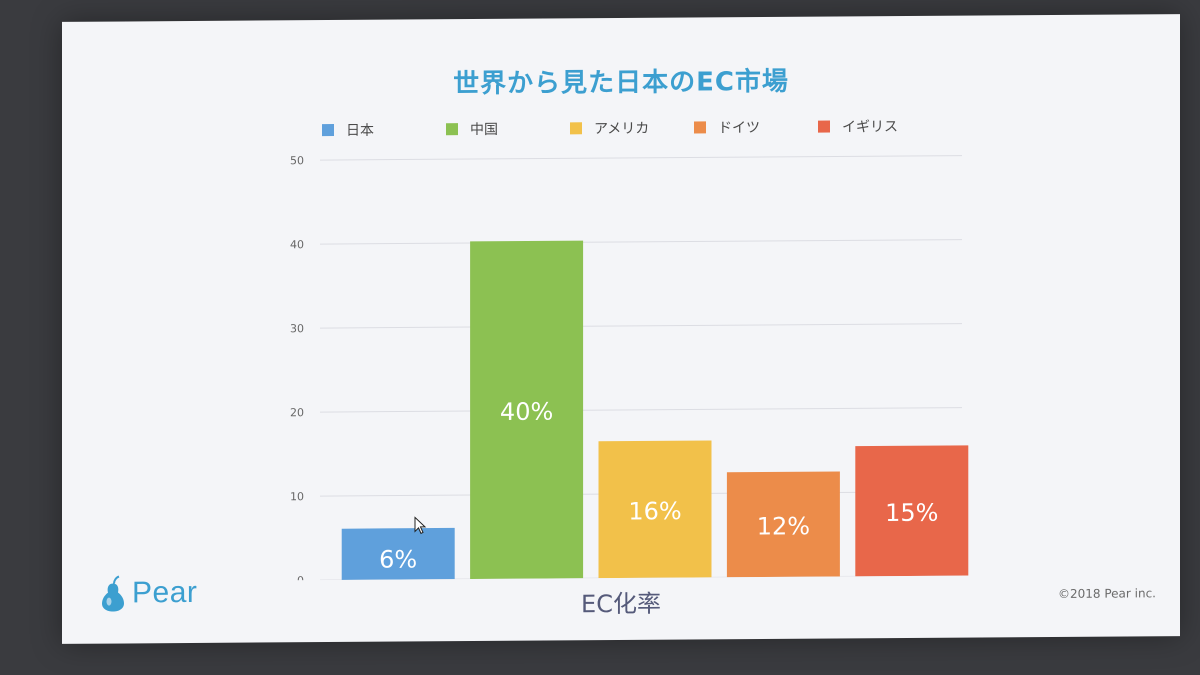  Describe the element at coordinates (165, 592) in the screenshot. I see `logo-text: Pear` at that location.